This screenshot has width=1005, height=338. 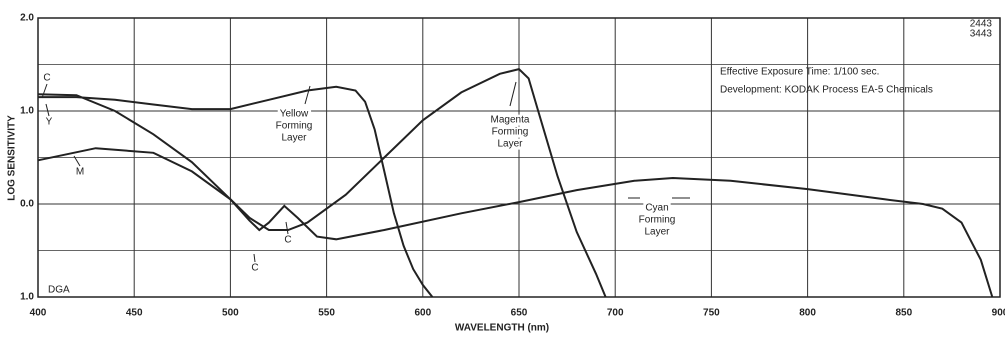 What do you see at coordinates (49, 122) in the screenshot?
I see `annotation: Y` at bounding box center [49, 122].